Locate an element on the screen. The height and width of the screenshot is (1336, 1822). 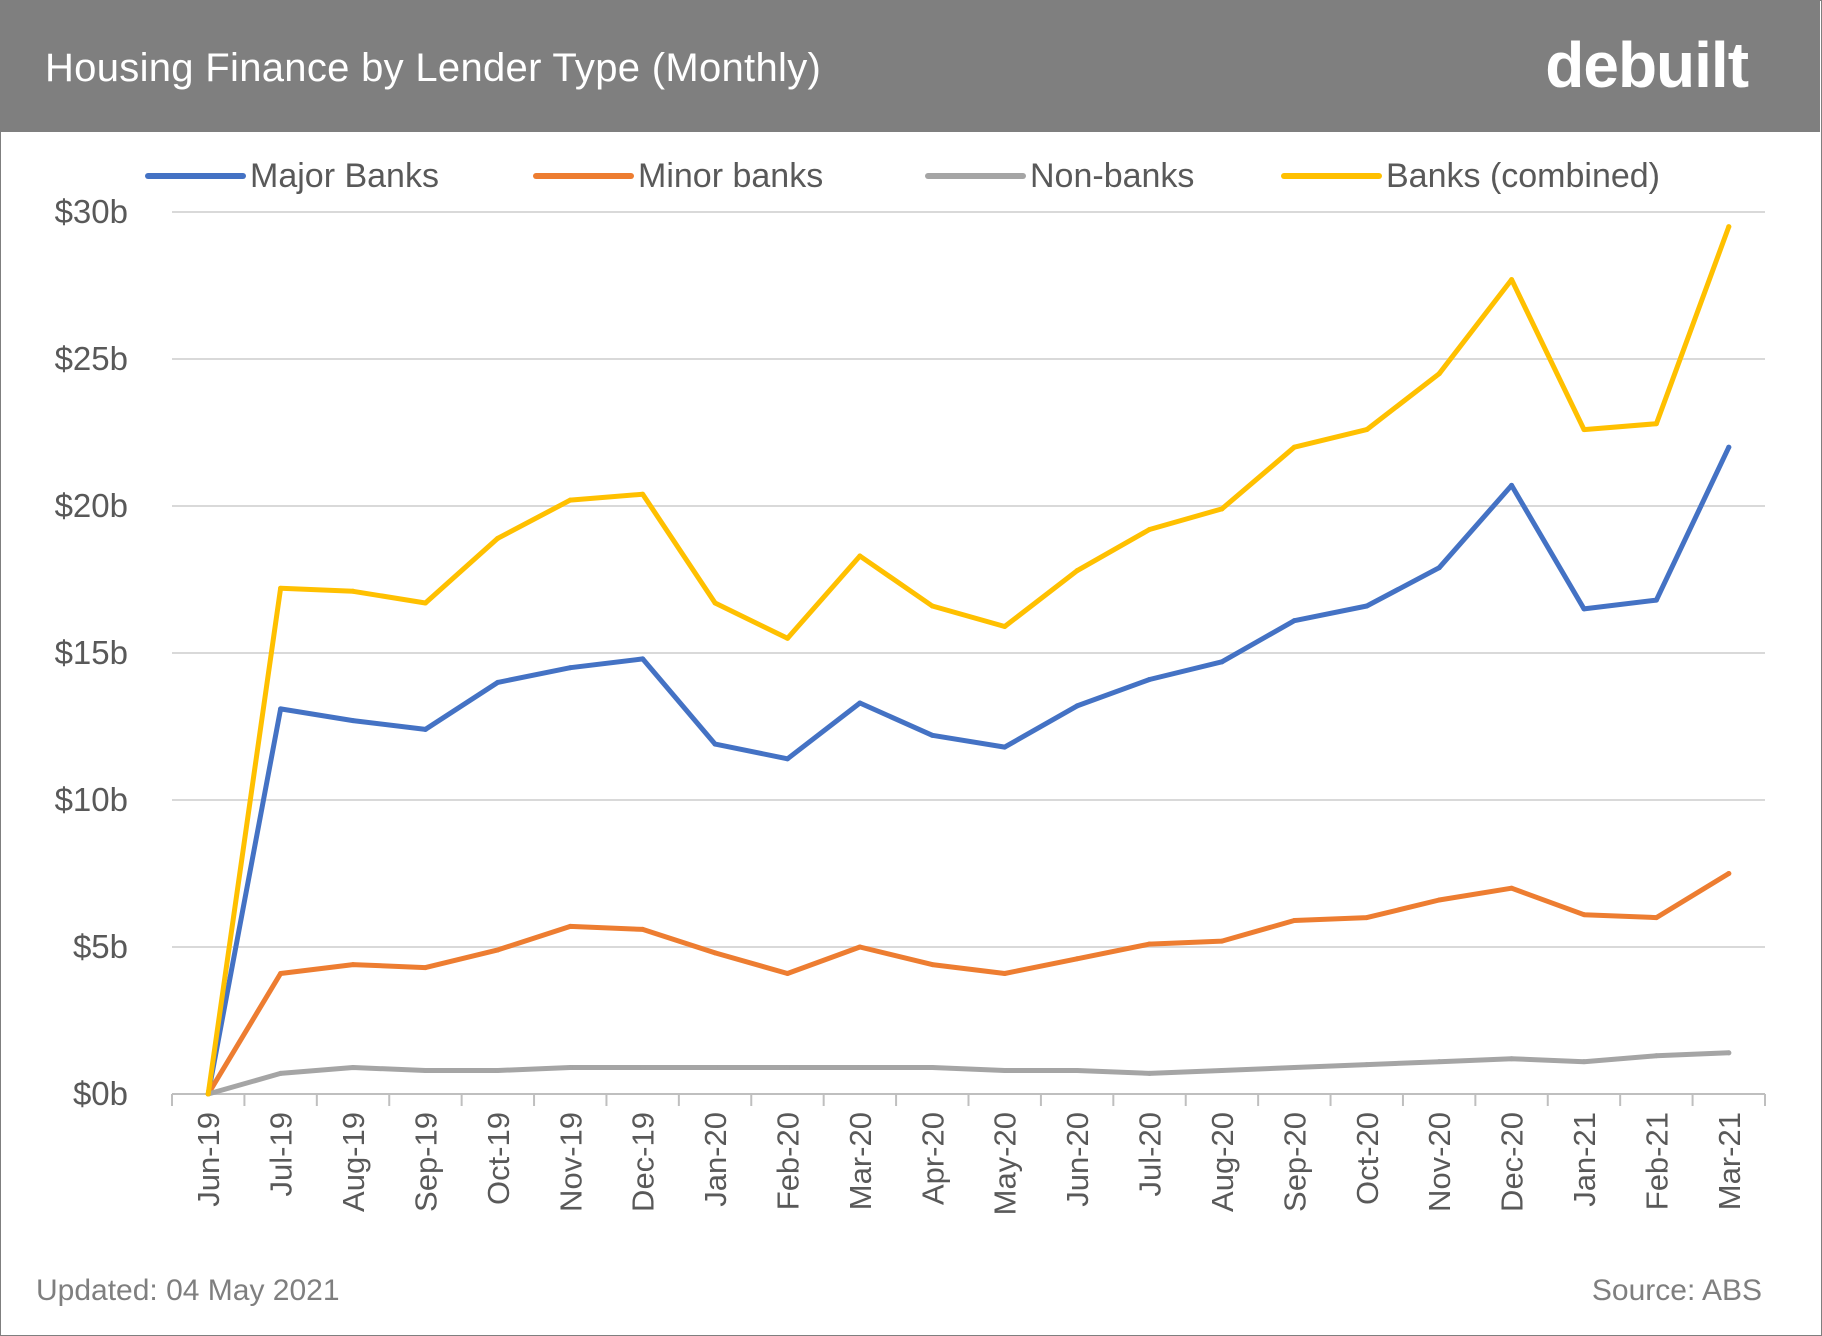
y-tick-label: $10b is located at coordinates (91, 799).